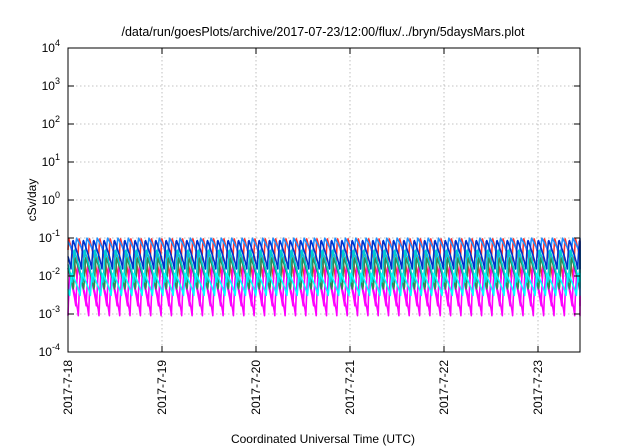 The width and height of the screenshot is (640, 448). What do you see at coordinates (162, 387) in the screenshot?
I see `x-tick-label: 2017-7-19` at bounding box center [162, 387].